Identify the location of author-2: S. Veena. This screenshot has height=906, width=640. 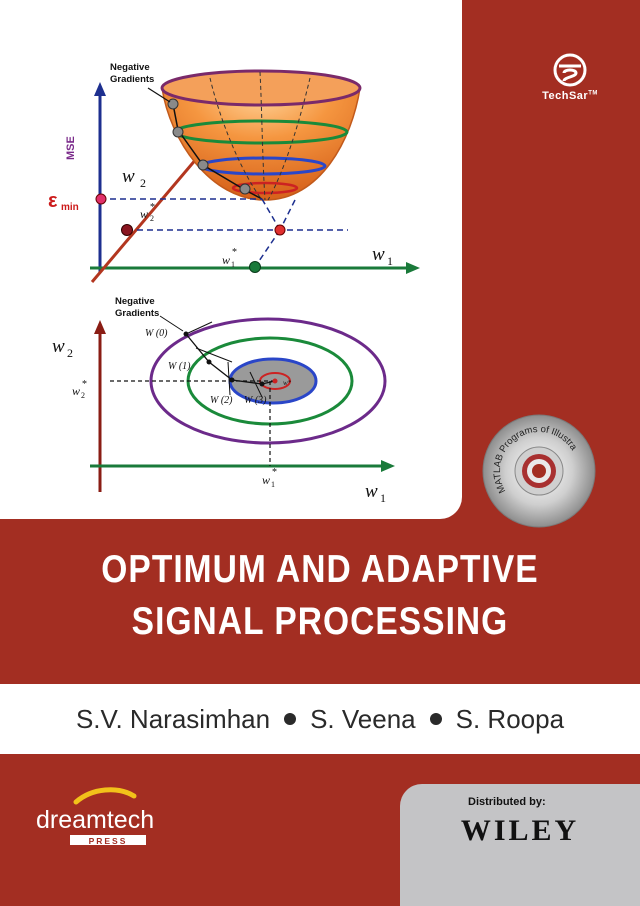
(363, 718).